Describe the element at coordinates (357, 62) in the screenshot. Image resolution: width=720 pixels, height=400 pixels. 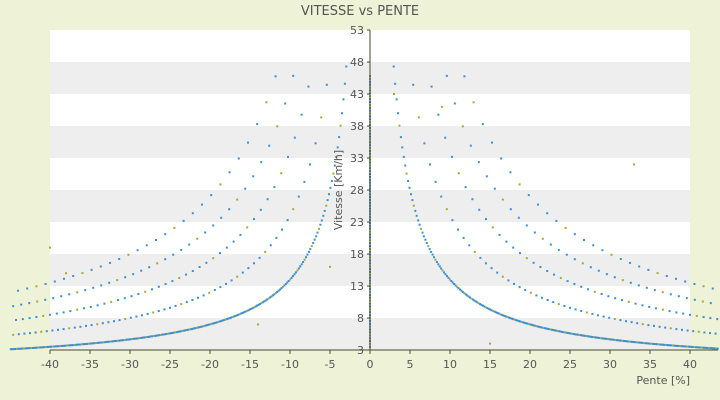
I see `y-tick-label: 48` at that location.